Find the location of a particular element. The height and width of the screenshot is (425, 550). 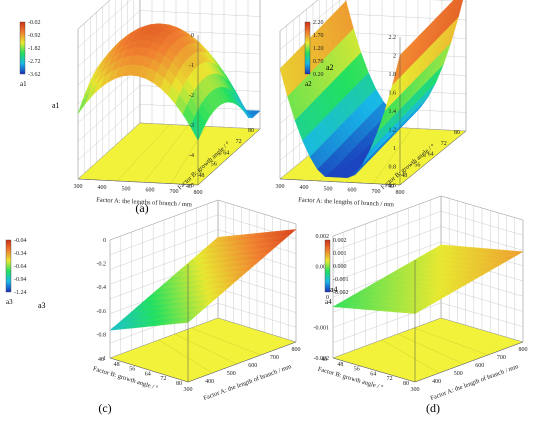

z-tick-label: 1.6 is located at coordinates (393, 94).